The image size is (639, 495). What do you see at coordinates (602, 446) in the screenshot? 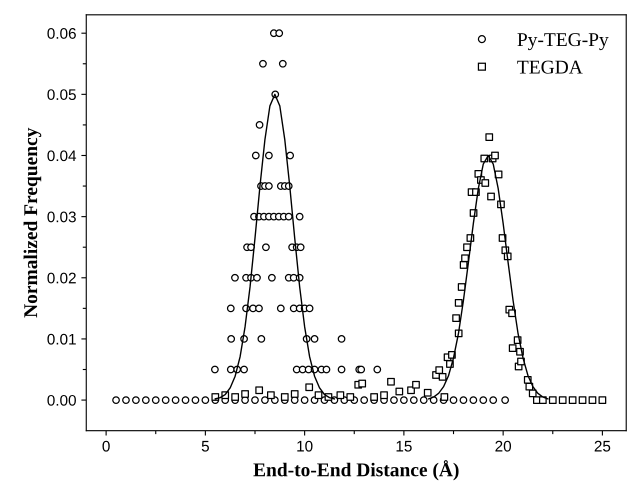
I see `x-tick-label: 25` at bounding box center [602, 446].